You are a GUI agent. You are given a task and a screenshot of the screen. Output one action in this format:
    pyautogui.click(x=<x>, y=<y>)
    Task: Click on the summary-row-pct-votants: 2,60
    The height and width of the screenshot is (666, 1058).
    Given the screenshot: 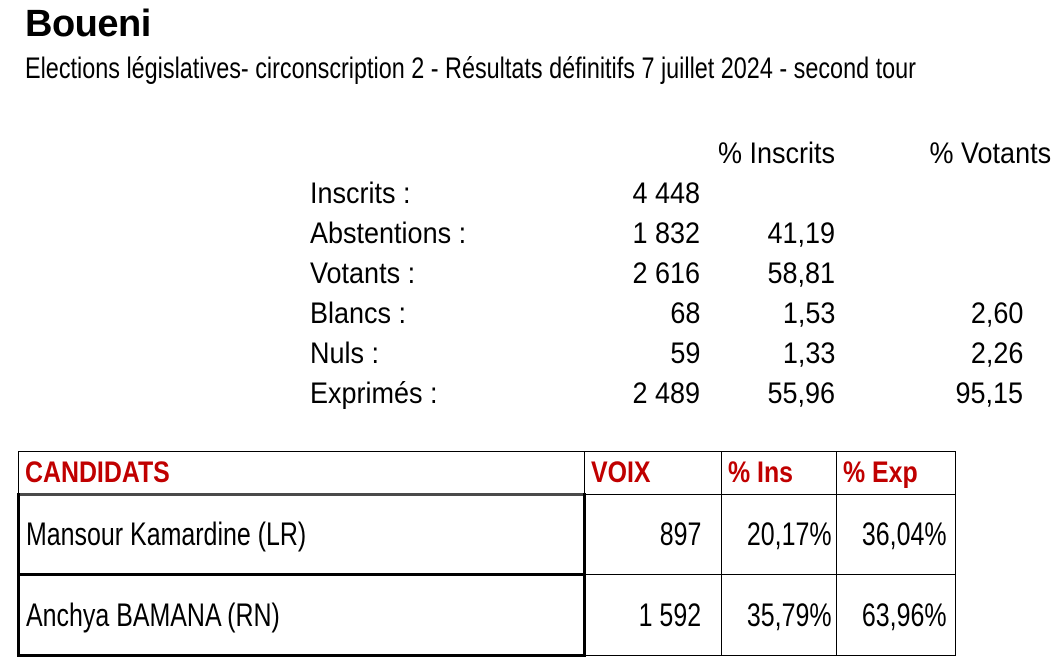 What is the action you would take?
    pyautogui.click(x=996, y=313)
    